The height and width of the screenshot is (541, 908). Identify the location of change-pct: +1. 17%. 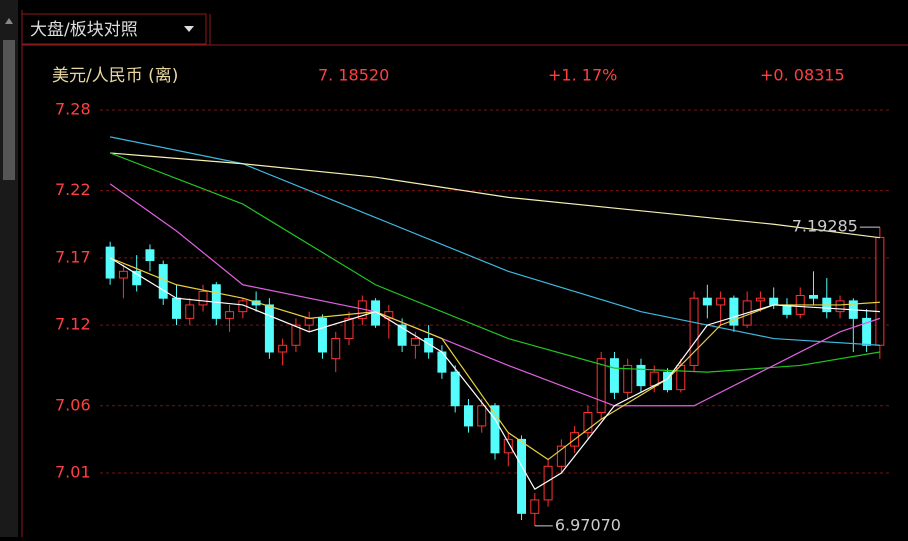
(582, 75).